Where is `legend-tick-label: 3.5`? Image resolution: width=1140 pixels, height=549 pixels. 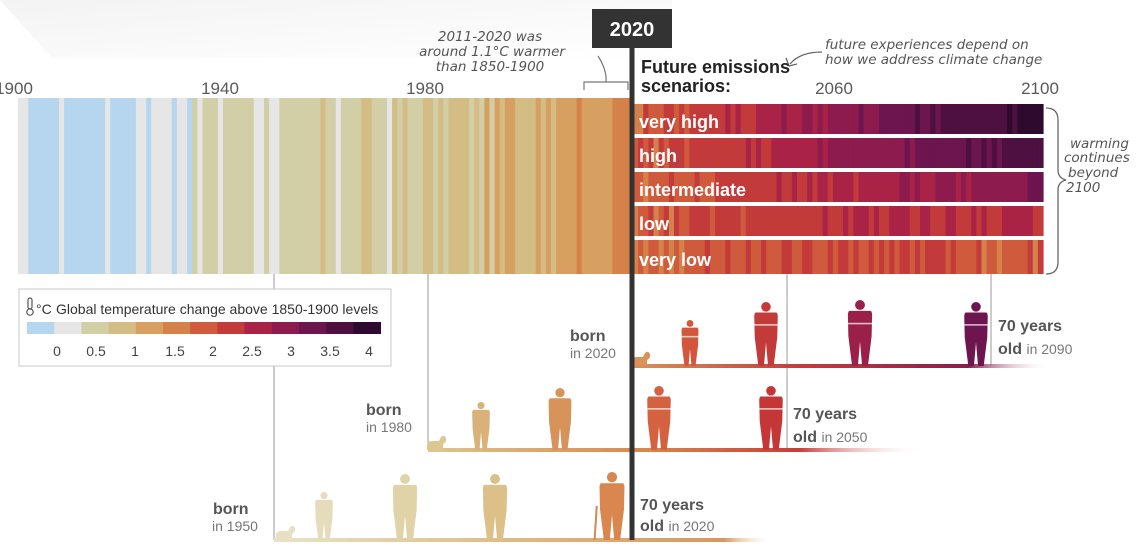
legend-tick-label: 3.5 is located at coordinates (330, 351).